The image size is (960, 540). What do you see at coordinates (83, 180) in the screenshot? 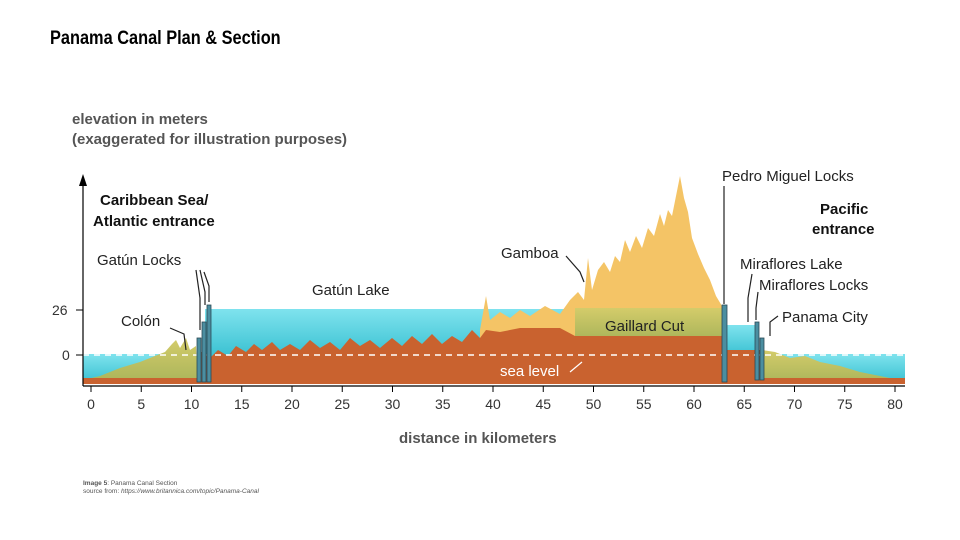
I see `y-axis-arrow` at bounding box center [83, 180].